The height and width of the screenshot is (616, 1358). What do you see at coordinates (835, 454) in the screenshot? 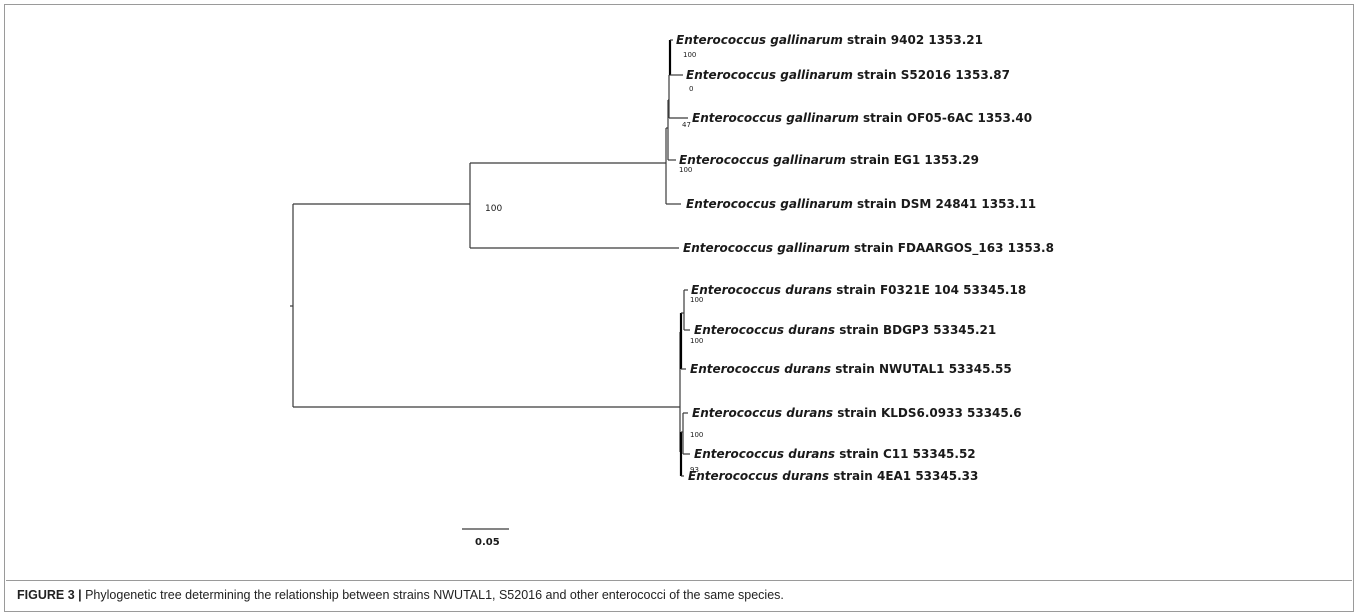
I see `tip-label: Enterococcus durans strain C11 53345.52` at bounding box center [835, 454].